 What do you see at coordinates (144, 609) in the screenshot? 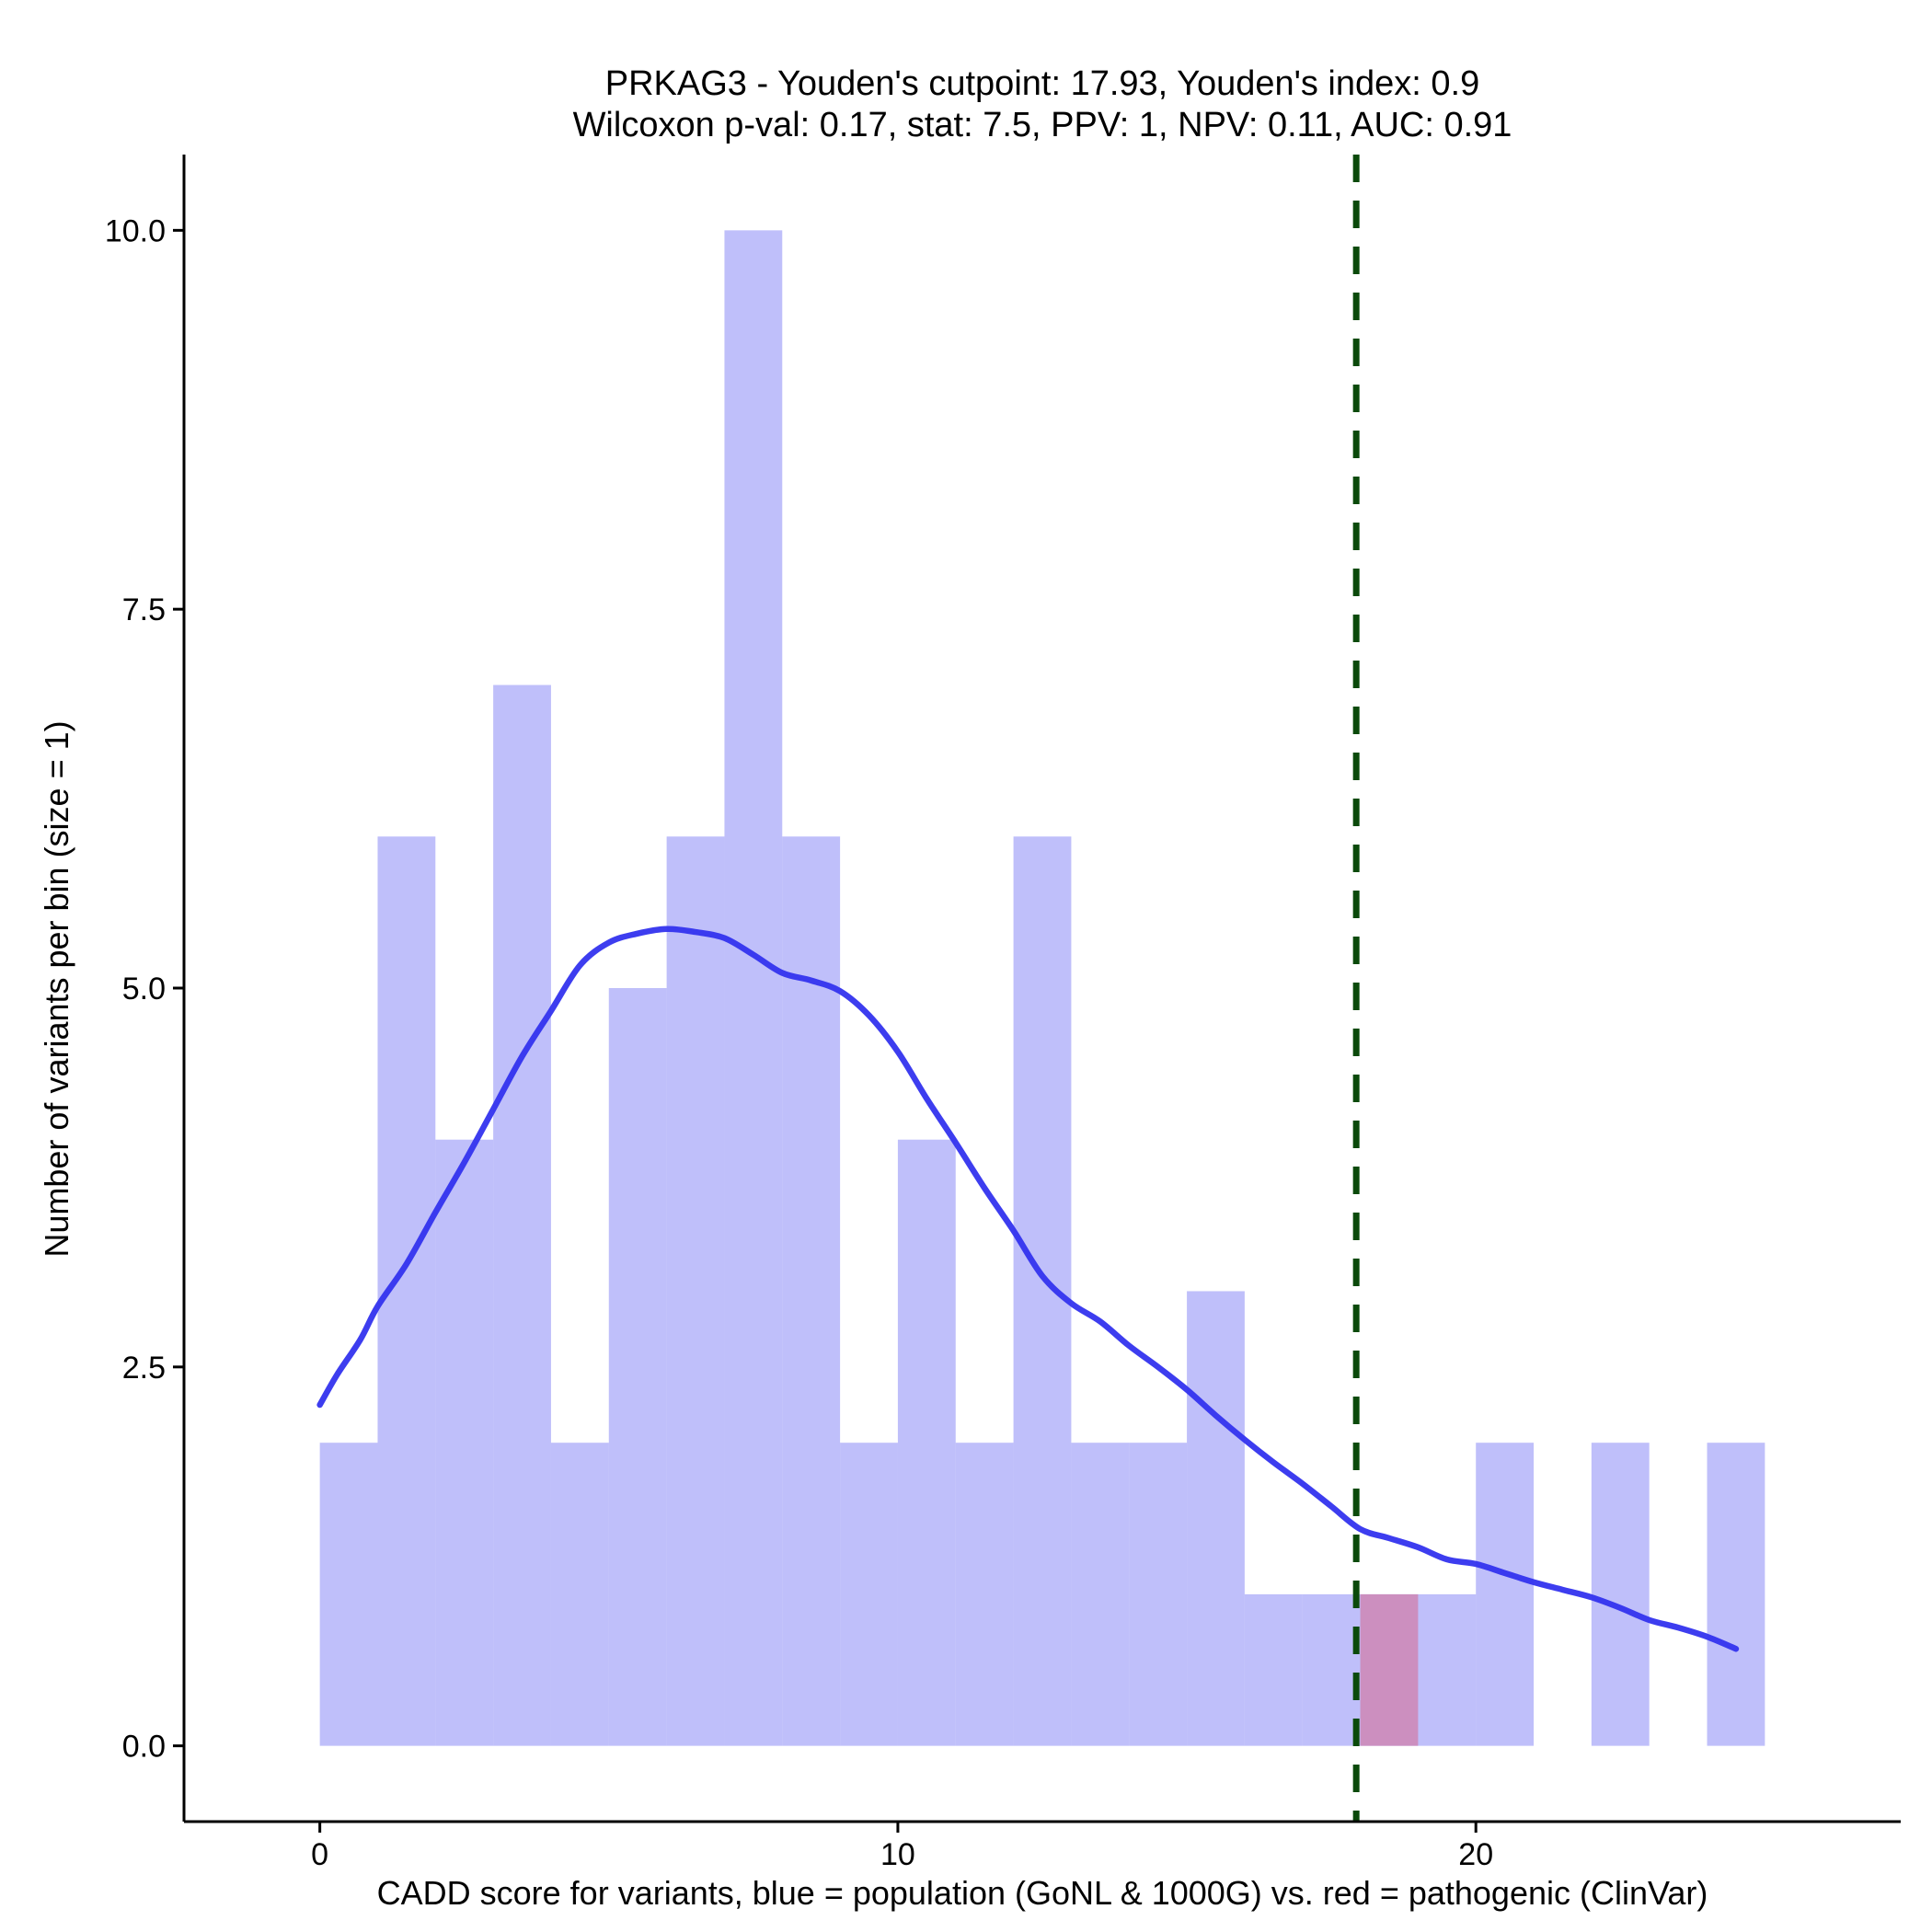
I see `y-tick-label-7.5: 7.5` at bounding box center [144, 609].